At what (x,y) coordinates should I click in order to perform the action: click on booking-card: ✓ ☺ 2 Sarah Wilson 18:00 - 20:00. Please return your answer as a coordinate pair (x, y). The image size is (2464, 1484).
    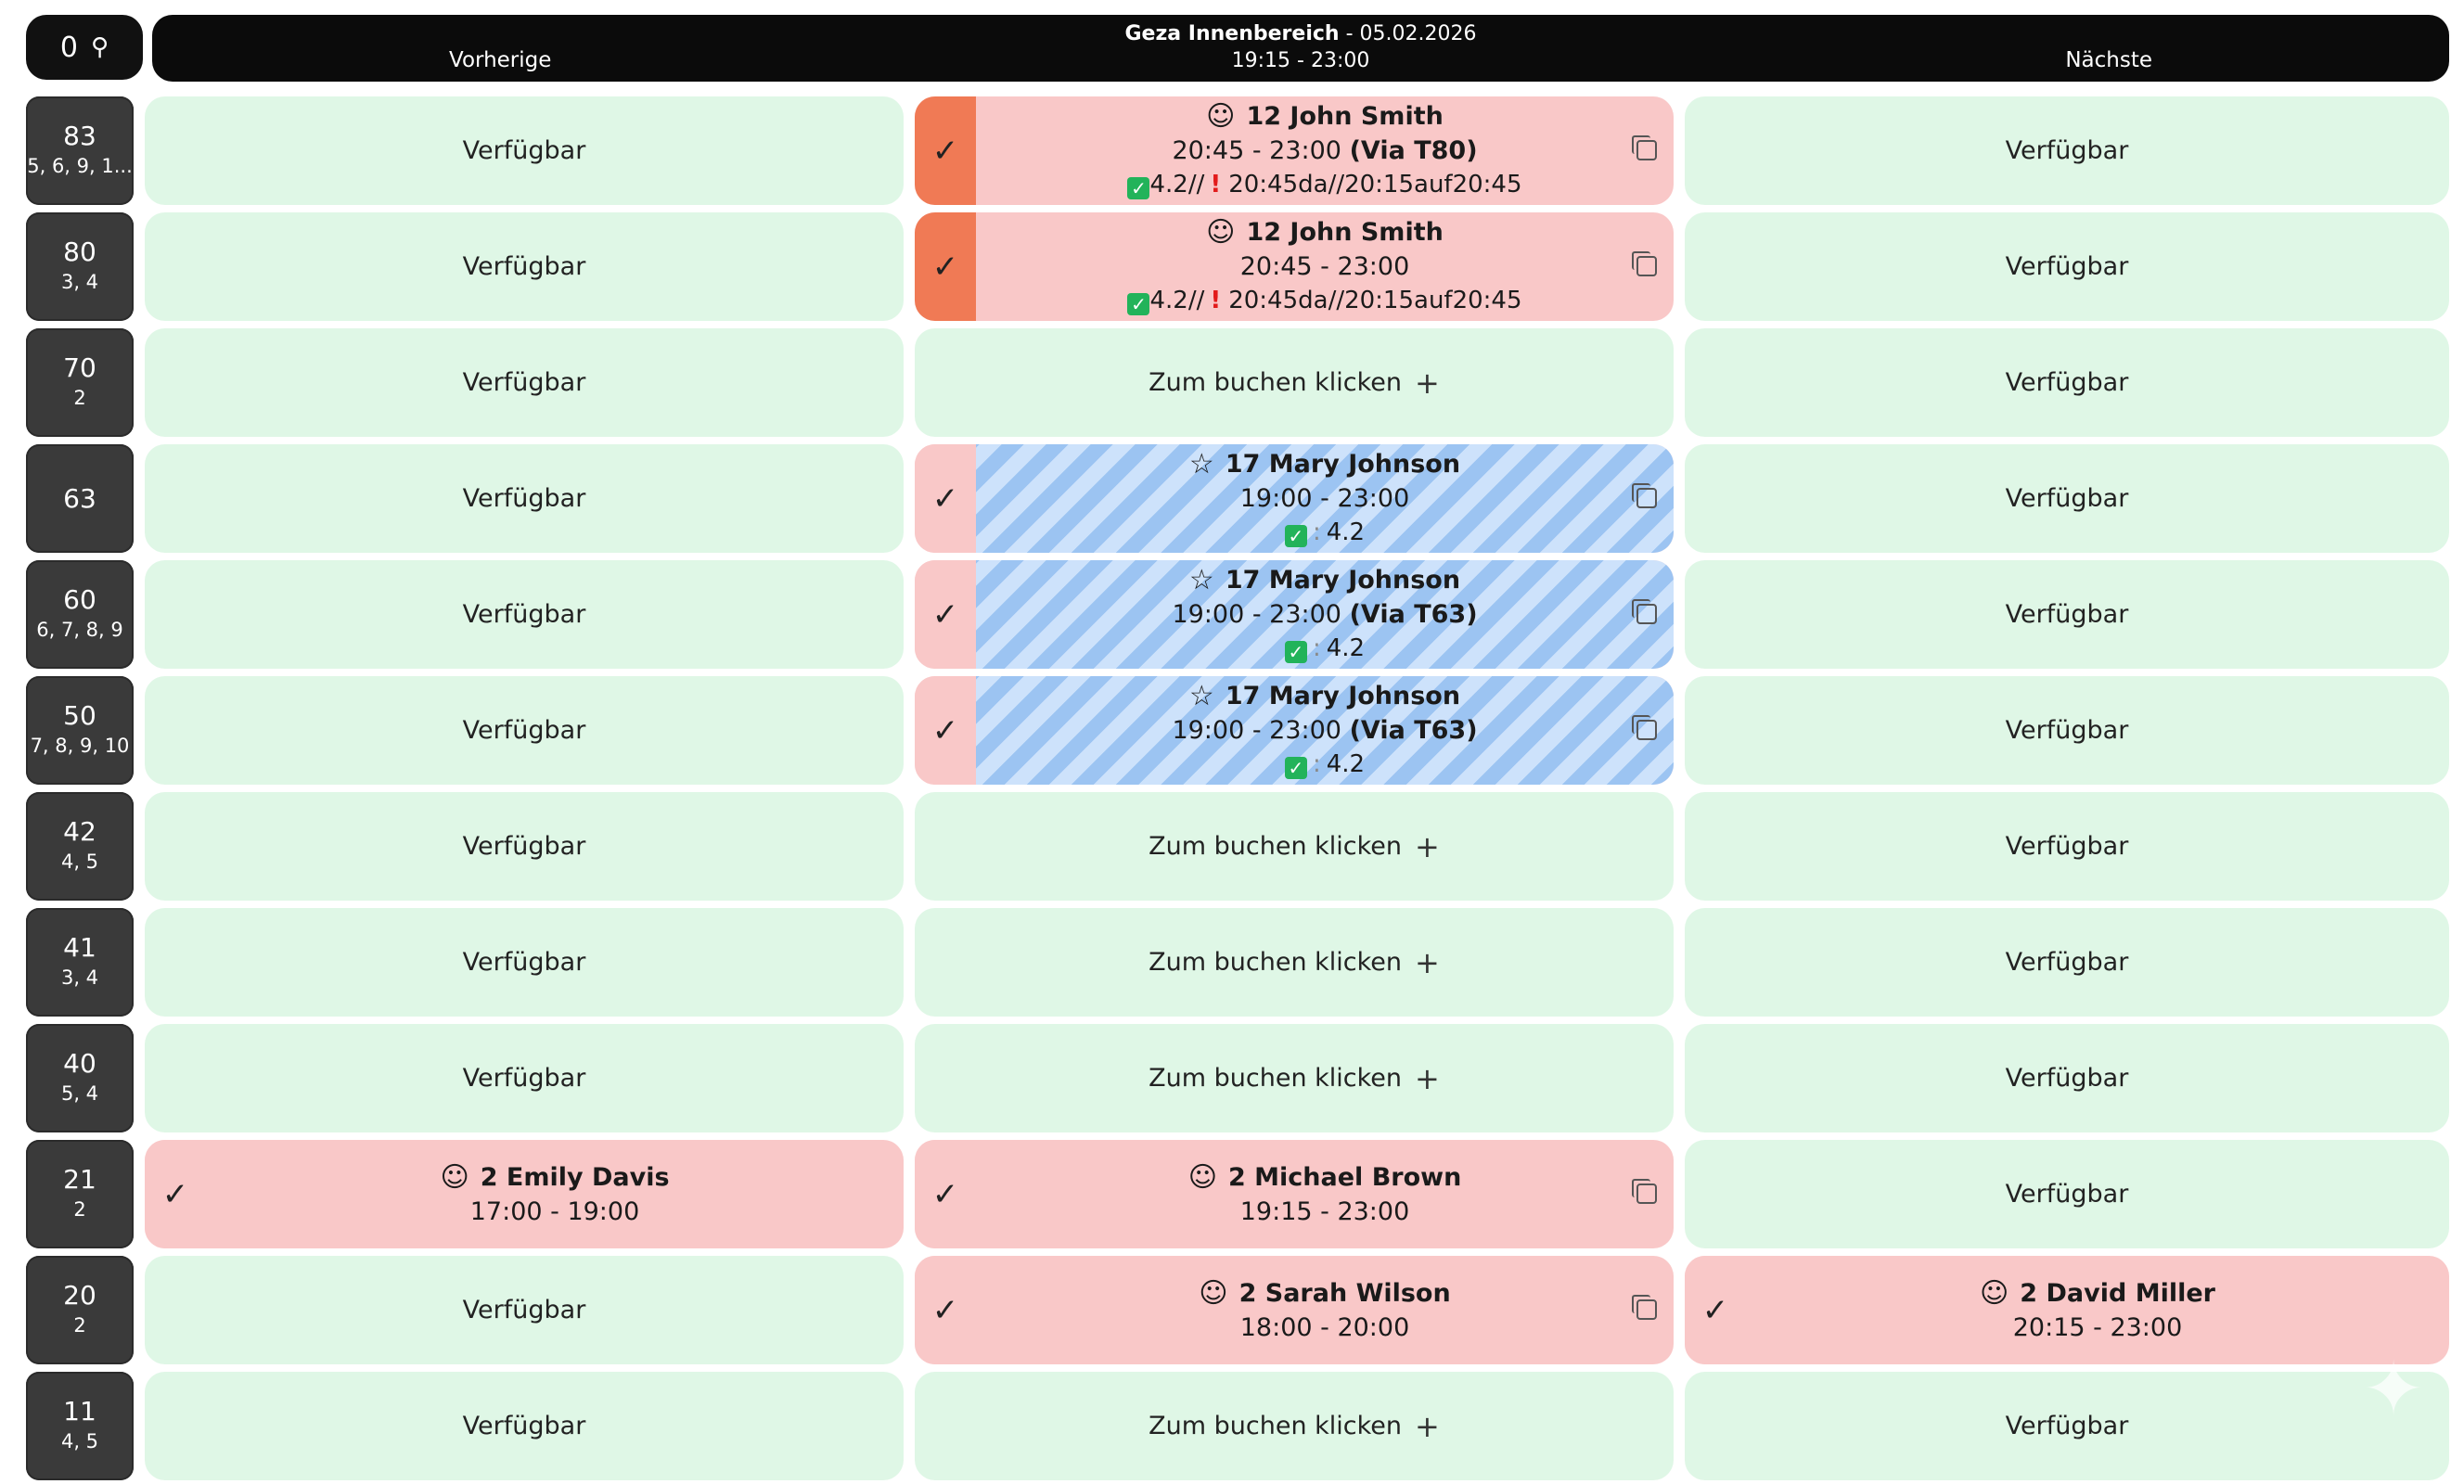
    Looking at the image, I should click on (1294, 1310).